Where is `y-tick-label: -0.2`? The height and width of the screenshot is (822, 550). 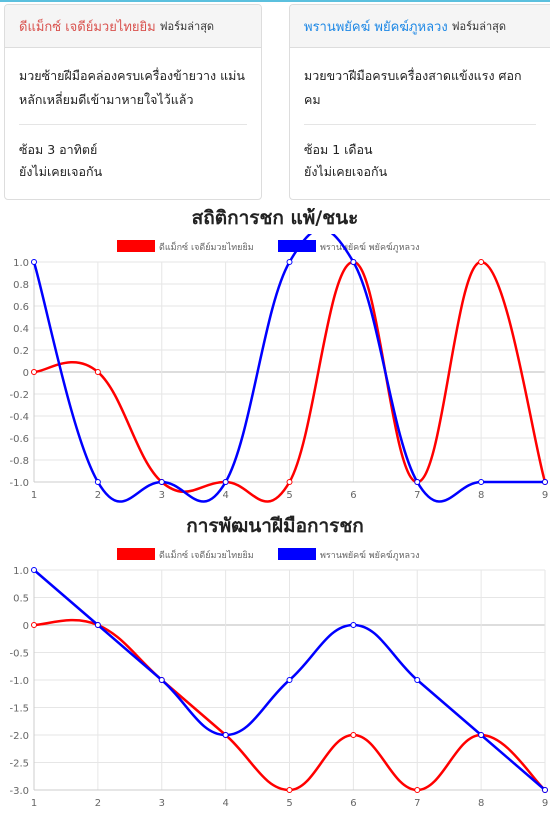 y-tick-label: -0.2 is located at coordinates (19, 395).